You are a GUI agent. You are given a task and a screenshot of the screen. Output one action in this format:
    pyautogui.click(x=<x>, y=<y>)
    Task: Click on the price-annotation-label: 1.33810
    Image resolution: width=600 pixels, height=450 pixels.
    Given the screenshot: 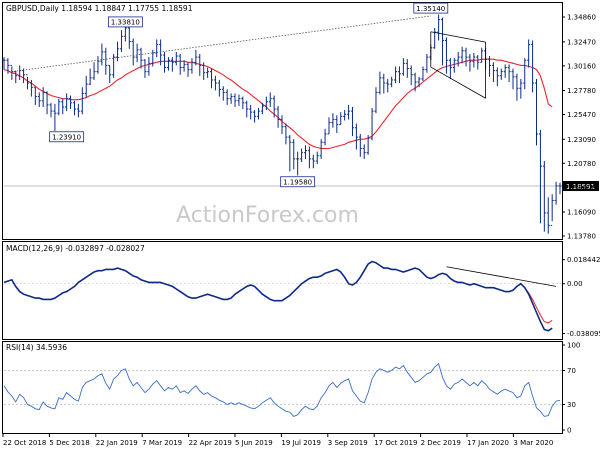 What is the action you would take?
    pyautogui.click(x=125, y=23)
    